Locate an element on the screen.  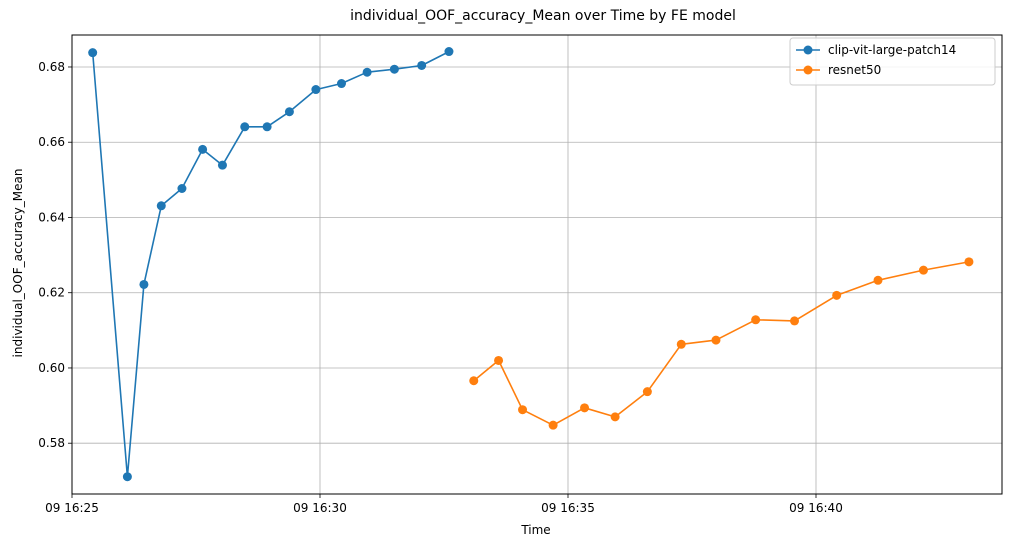
x-axis-label: Time is located at coordinates (535, 530).